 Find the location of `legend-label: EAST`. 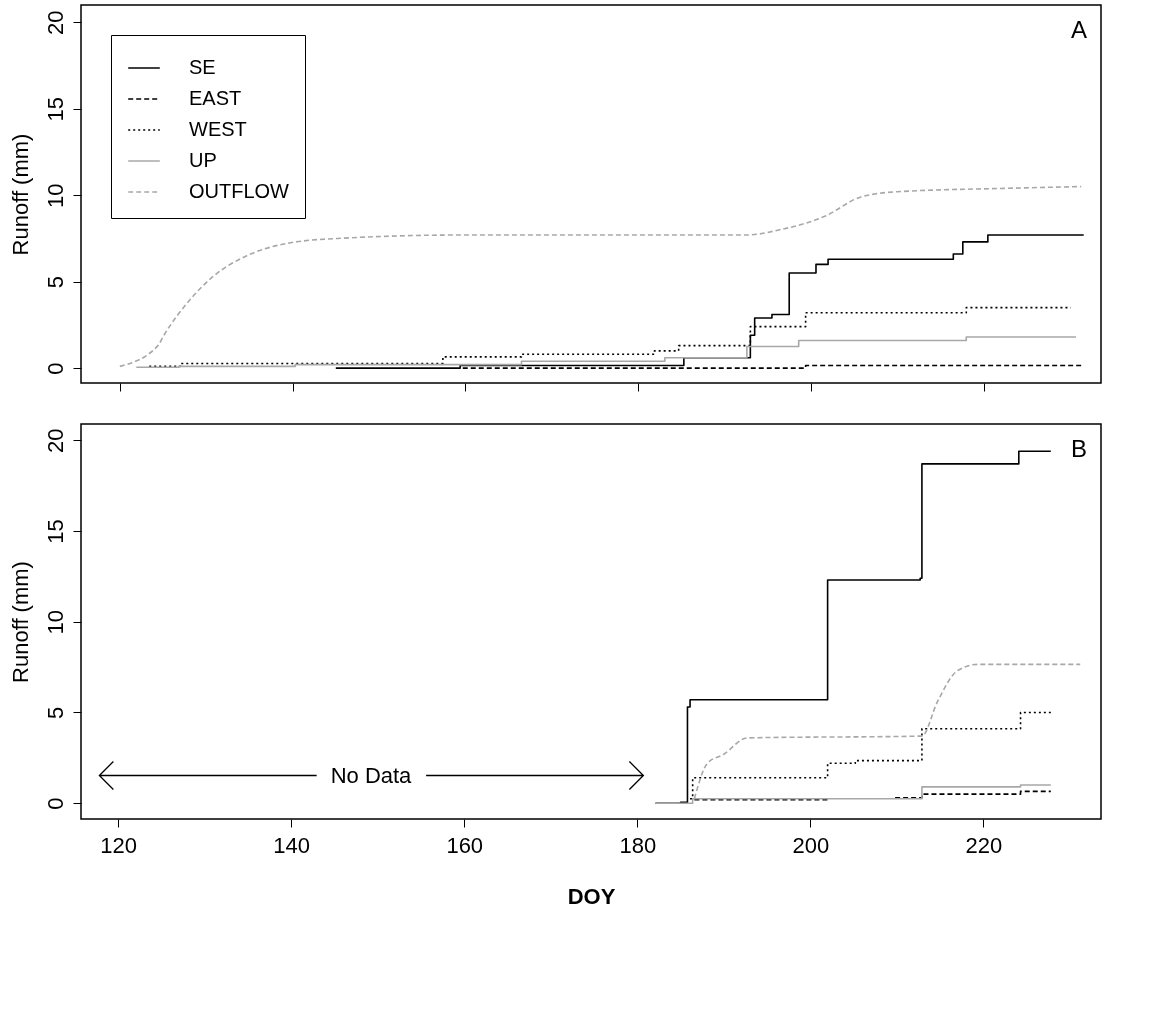

legend-label: EAST is located at coordinates (215, 98).